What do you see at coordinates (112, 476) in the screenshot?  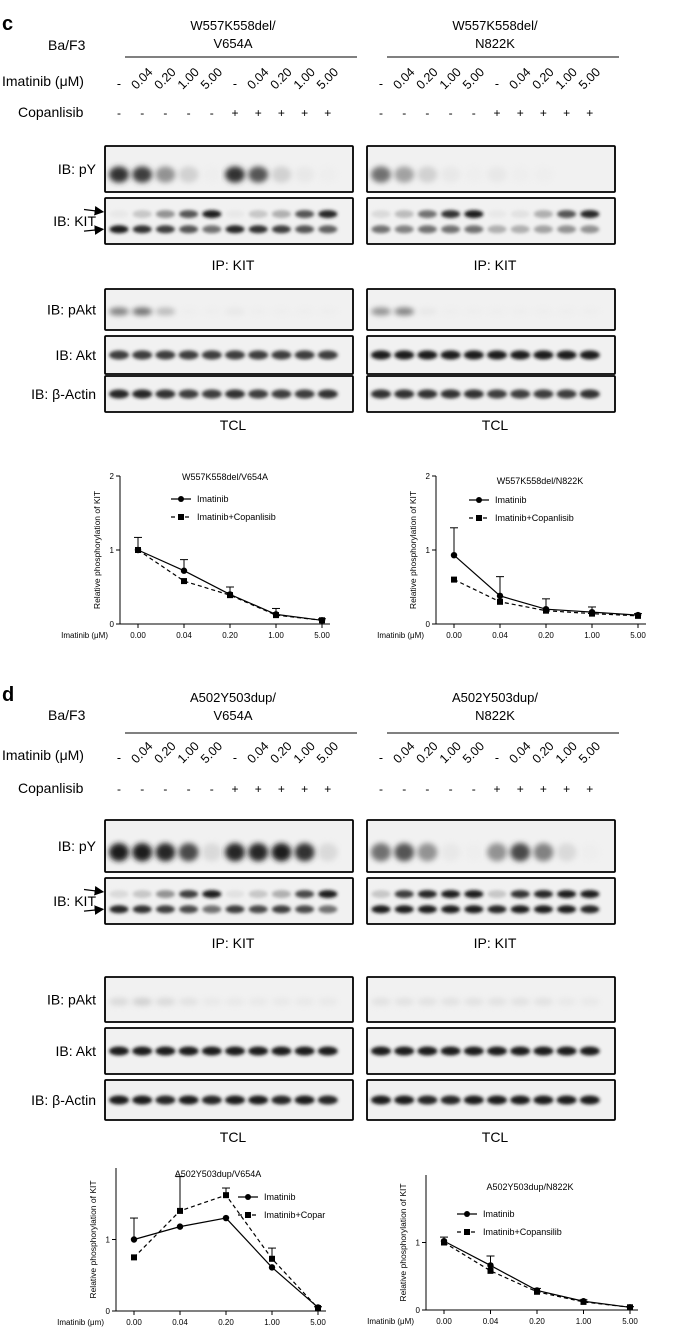 I see `chart-y-tick-label: 2` at bounding box center [112, 476].